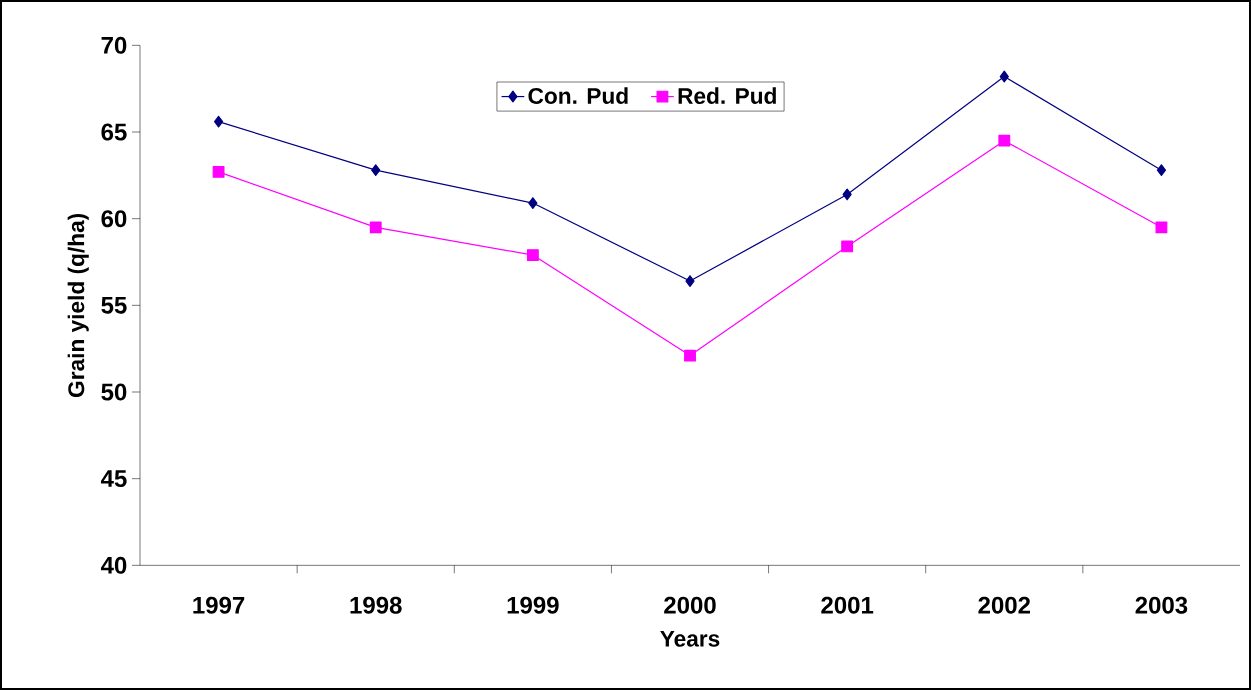 The width and height of the screenshot is (1251, 690). I want to click on y-tick-label: 70, so click(114, 45).